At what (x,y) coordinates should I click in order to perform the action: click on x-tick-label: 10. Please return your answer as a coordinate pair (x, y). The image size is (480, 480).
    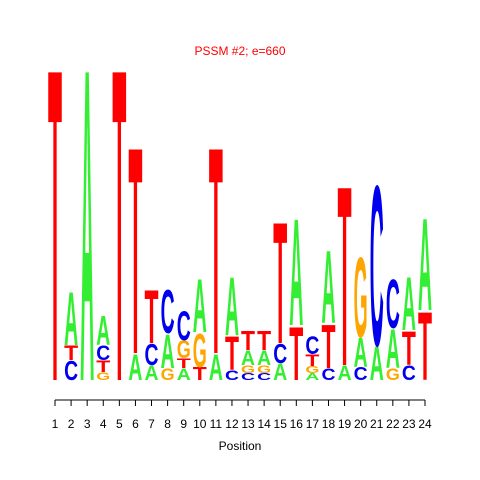
    Looking at the image, I should click on (200, 424).